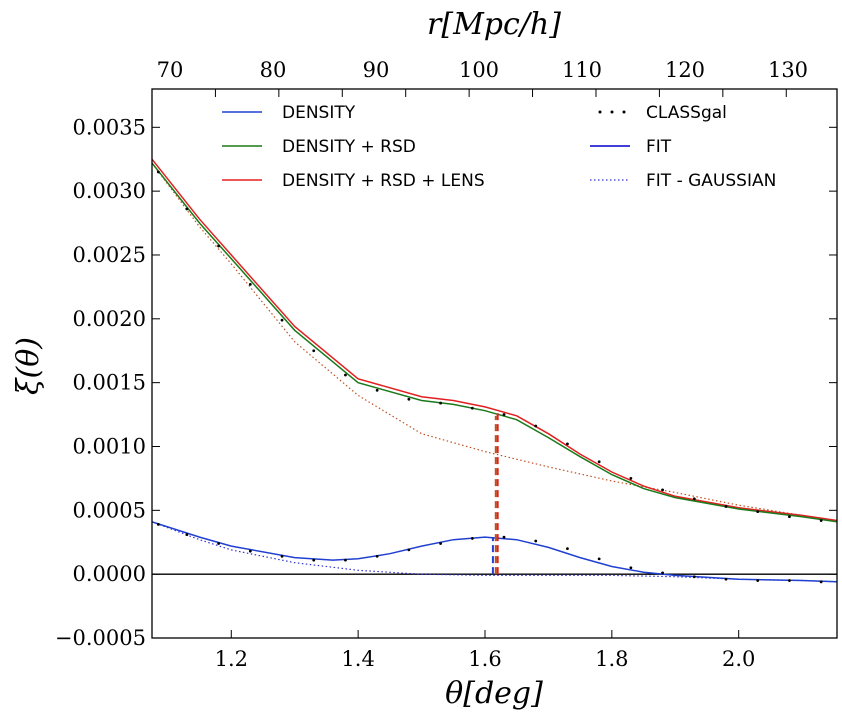 This screenshot has width=842, height=717. What do you see at coordinates (109, 574) in the screenshot?
I see `y-tick-label: 0.0000` at bounding box center [109, 574].